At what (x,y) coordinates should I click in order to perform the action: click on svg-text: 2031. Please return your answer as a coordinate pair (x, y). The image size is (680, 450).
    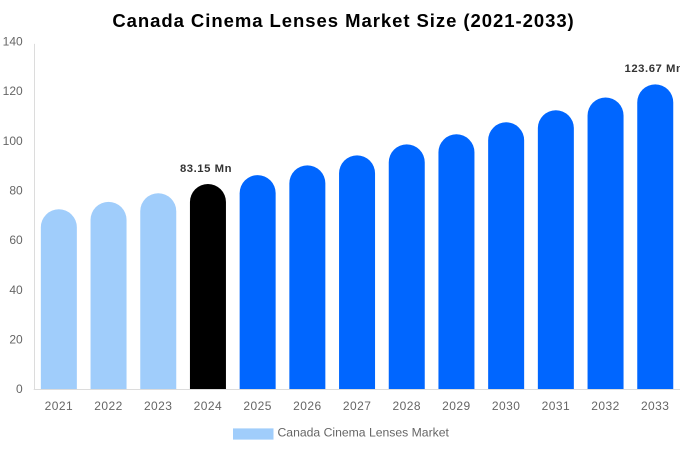
    Looking at the image, I should click on (556, 406).